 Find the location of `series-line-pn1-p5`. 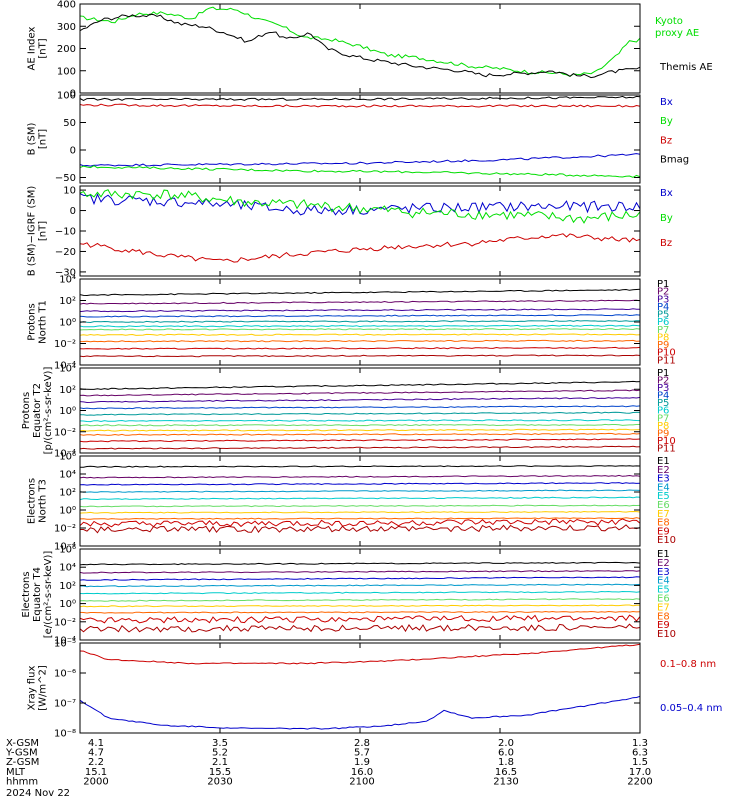

series-line-pn1-p5 is located at coordinates (360, 321).